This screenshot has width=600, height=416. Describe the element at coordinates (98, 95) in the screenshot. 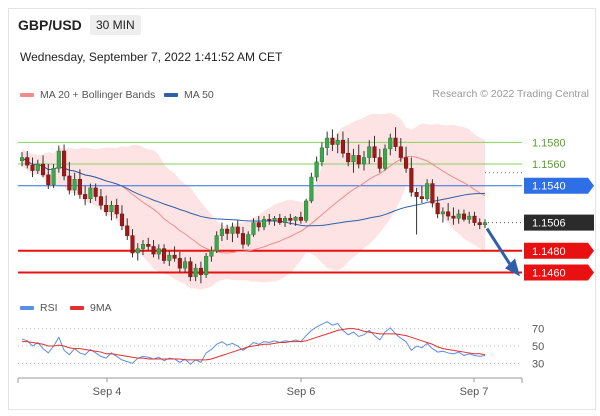

I see `legend-ma20-label: MA 20 + Bollinger Bands` at that location.